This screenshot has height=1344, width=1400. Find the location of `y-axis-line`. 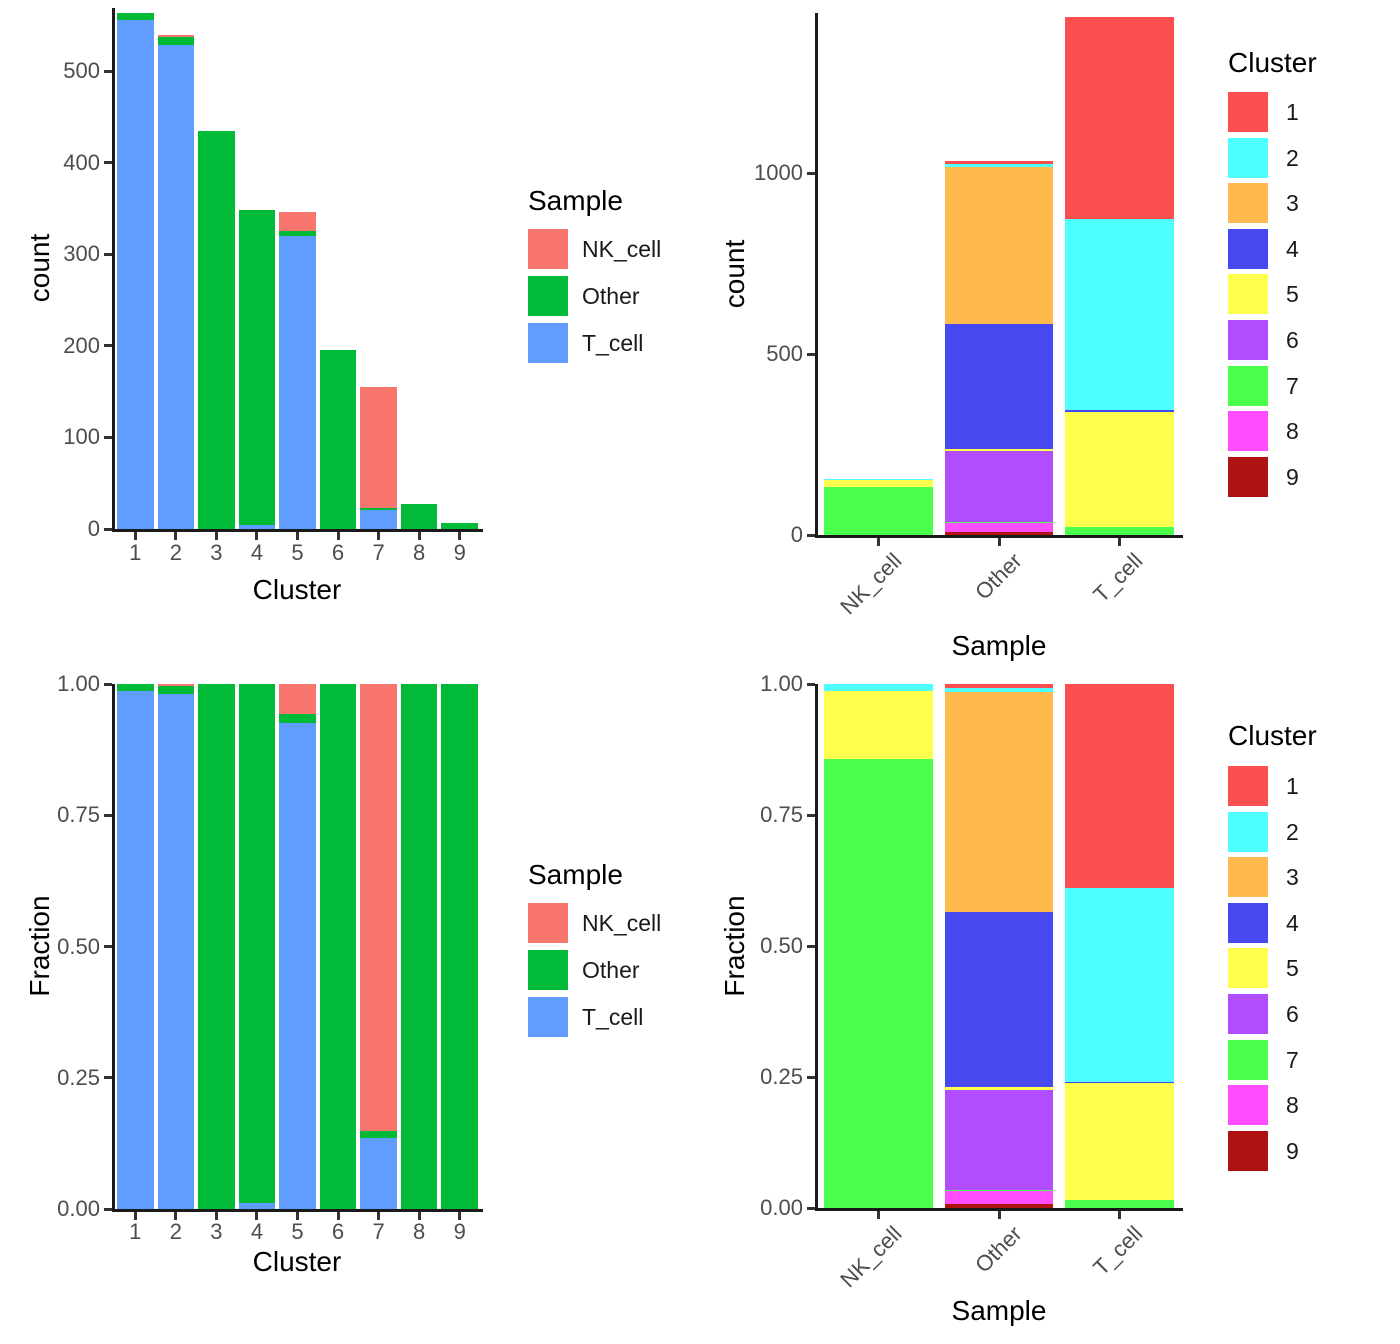

y-axis-line is located at coordinates (816, 947).